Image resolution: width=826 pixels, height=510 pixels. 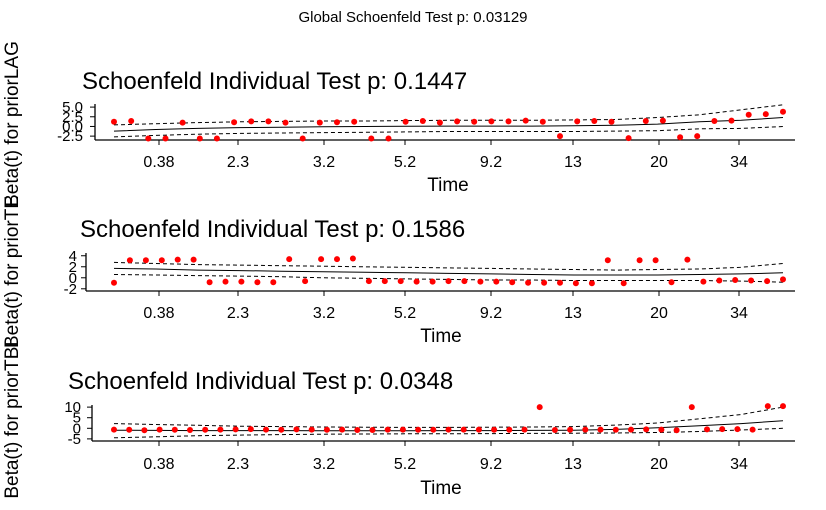 What do you see at coordinates (158, 464) in the screenshot?
I see `x-tick-label: 0.38` at bounding box center [158, 464].